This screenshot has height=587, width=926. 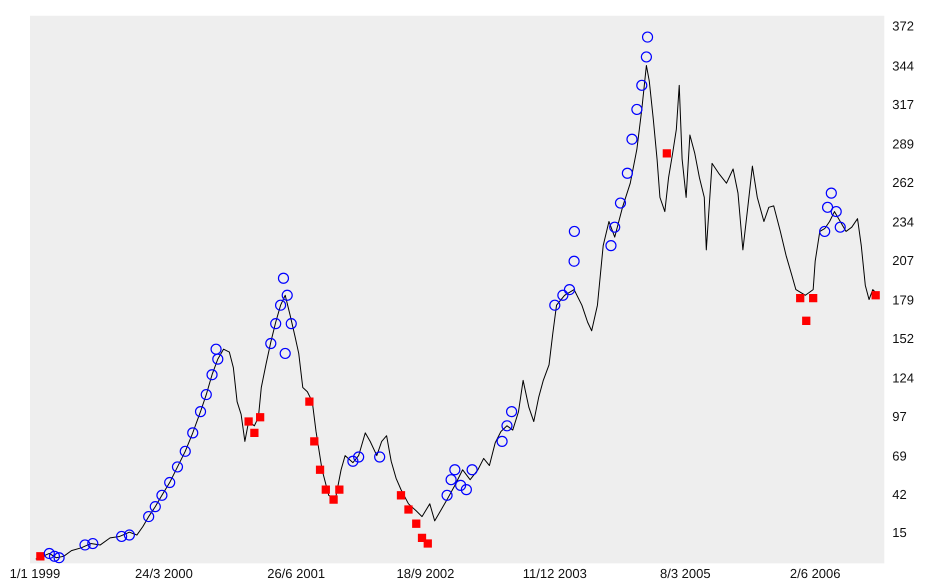 What do you see at coordinates (903, 26) in the screenshot?
I see `y-tick-label: 372` at bounding box center [903, 26].